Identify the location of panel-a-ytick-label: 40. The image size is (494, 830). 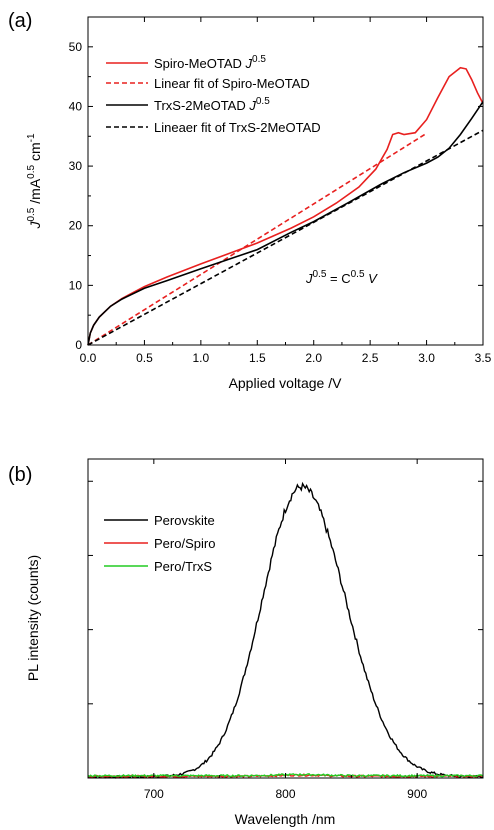
(76, 106).